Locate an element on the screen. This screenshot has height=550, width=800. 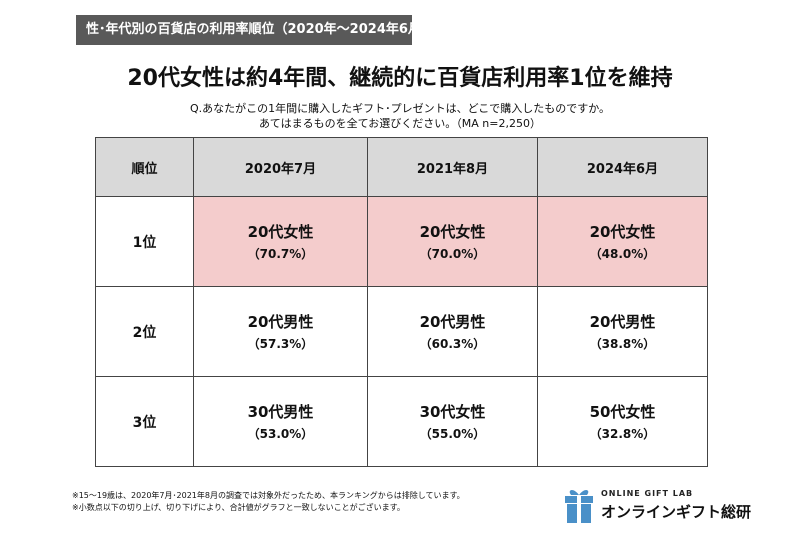
header-2021-08: 2021年8月 is located at coordinates (452, 167).